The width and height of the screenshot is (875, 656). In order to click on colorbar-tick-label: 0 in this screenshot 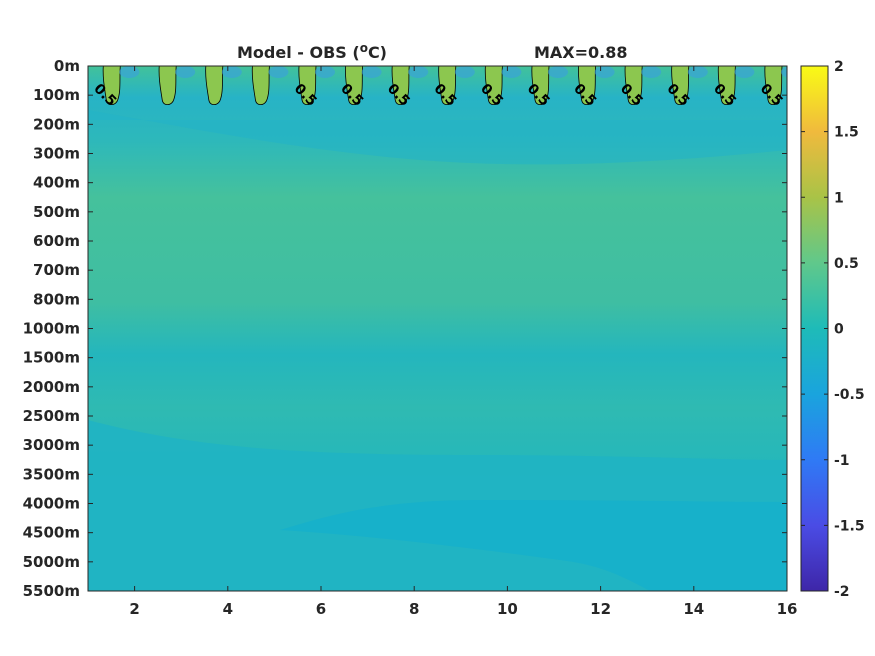, I will do `click(839, 330)`.